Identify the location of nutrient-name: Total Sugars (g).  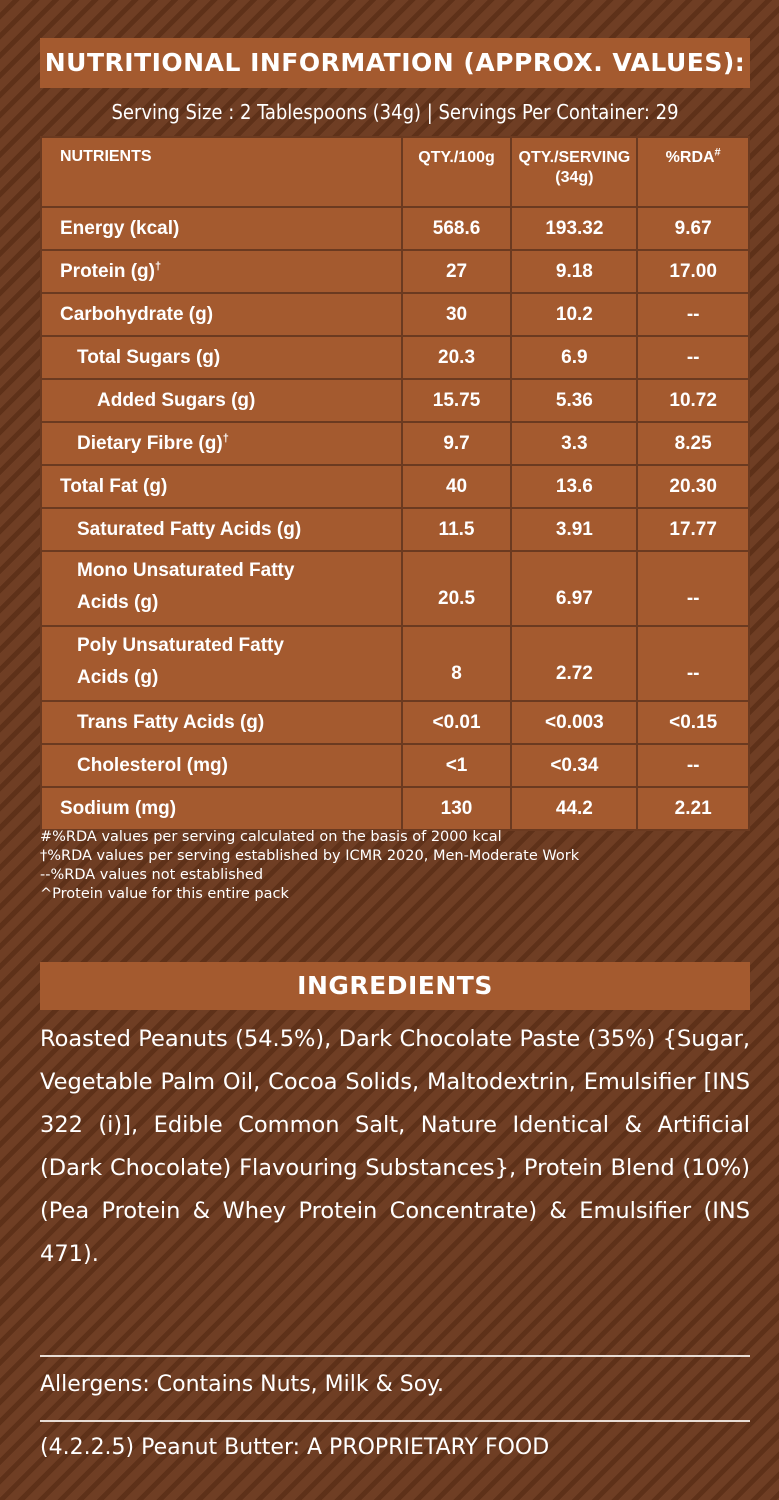
(221, 357).